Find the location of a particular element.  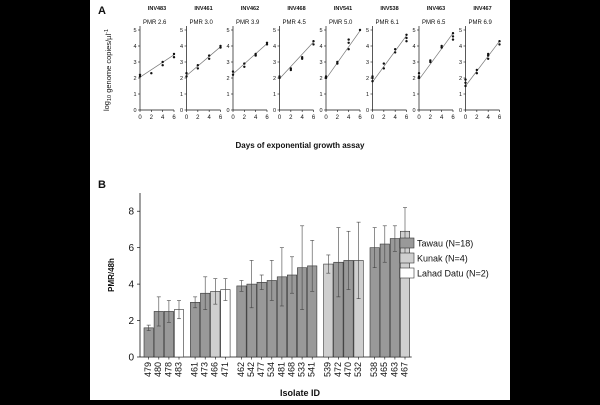

pmr-label: PMR 6.5 is located at coordinates (434, 23).